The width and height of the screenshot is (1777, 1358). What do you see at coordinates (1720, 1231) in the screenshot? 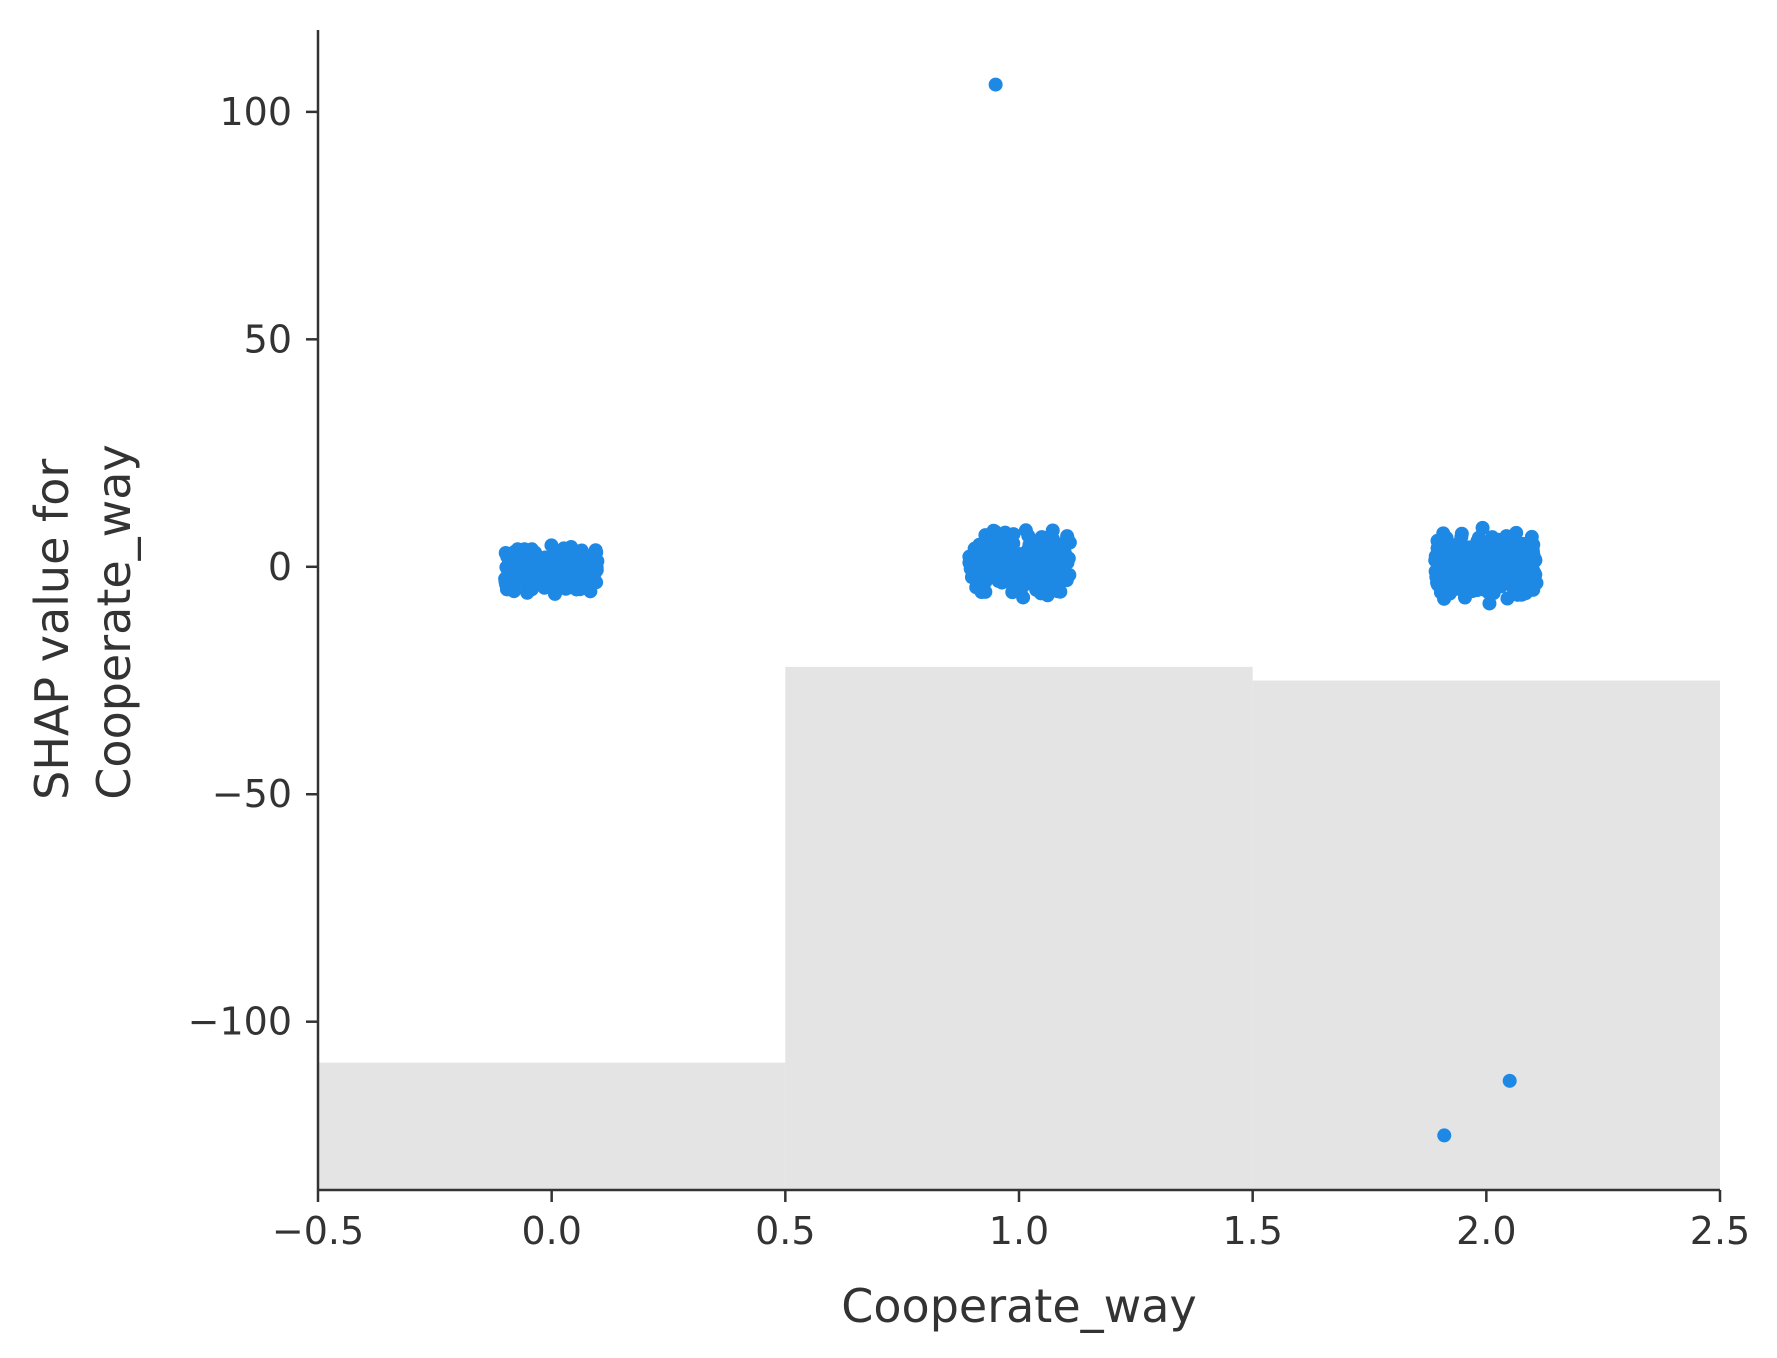
I see `x-tick-label: 2.5` at bounding box center [1720, 1231].